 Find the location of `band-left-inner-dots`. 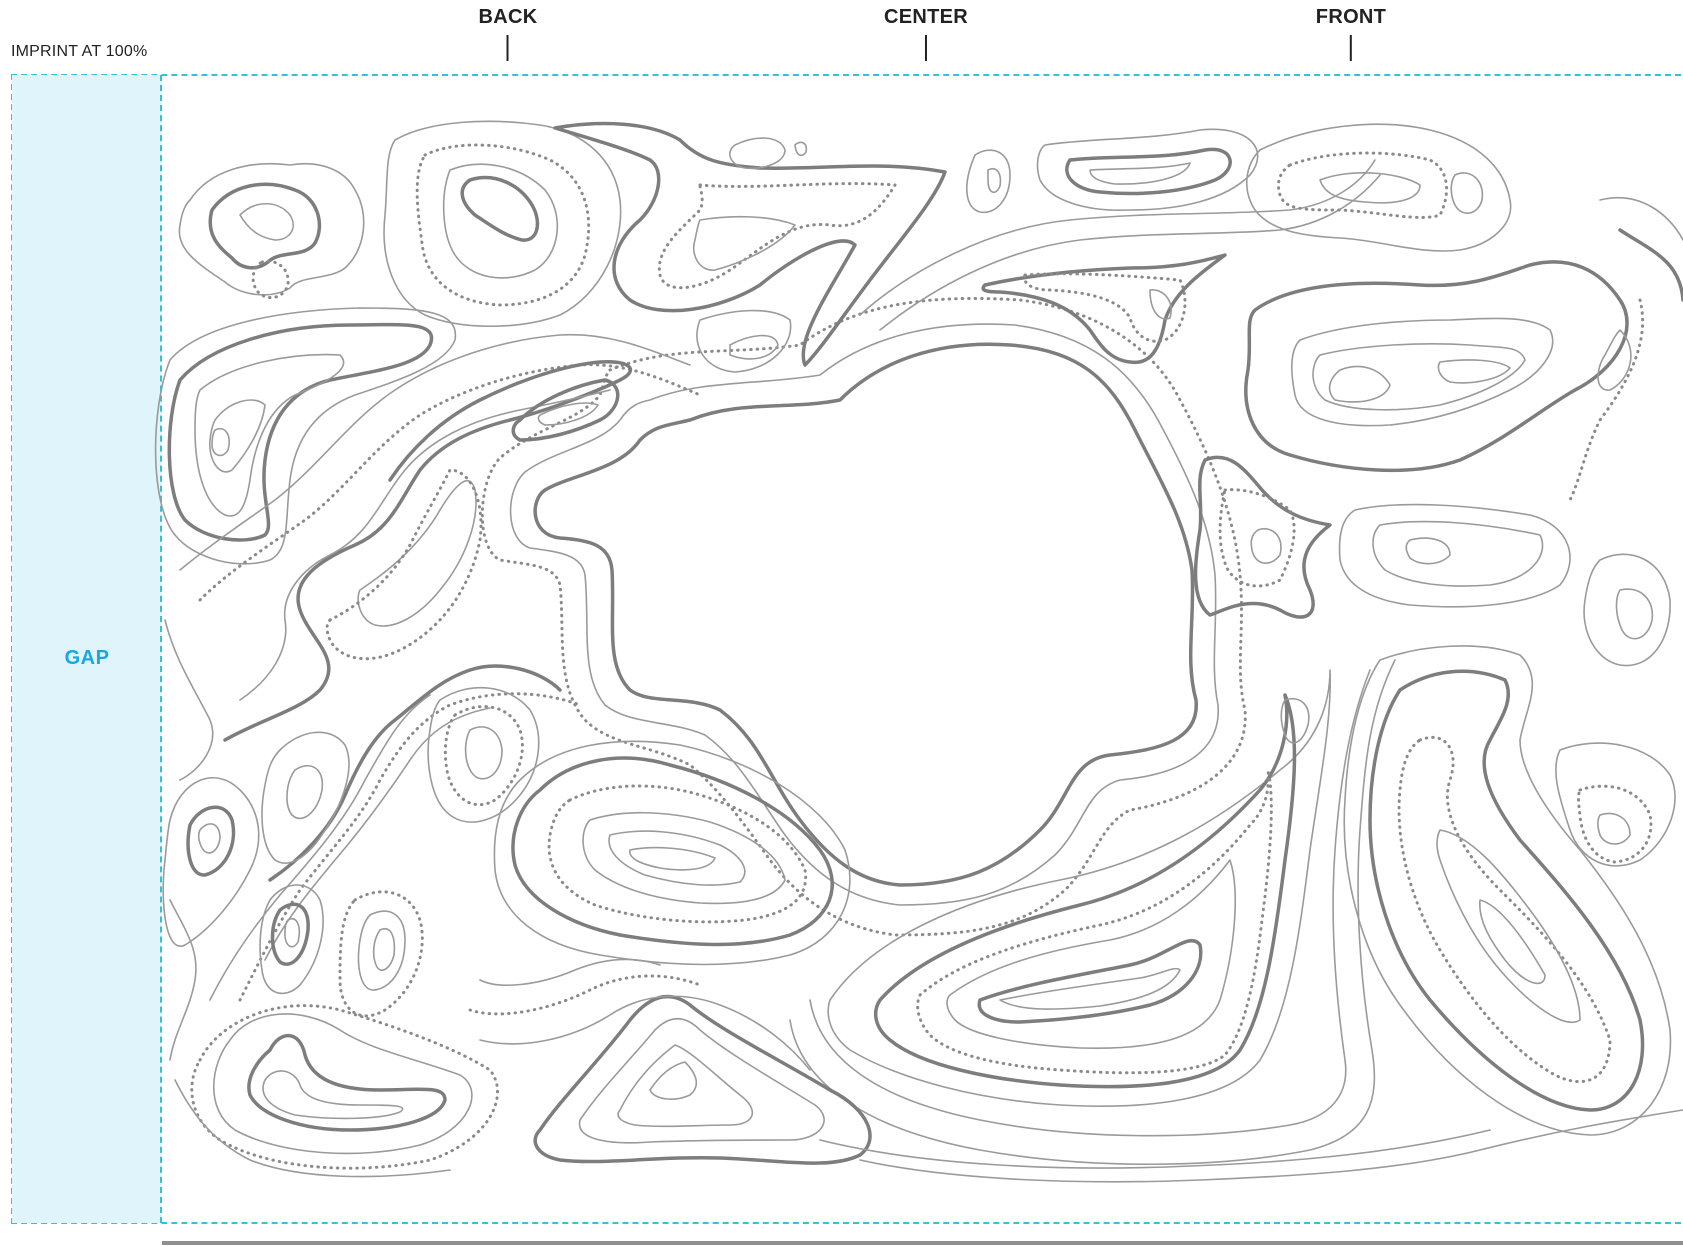

band-left-inner-dots is located at coordinates (404, 564).